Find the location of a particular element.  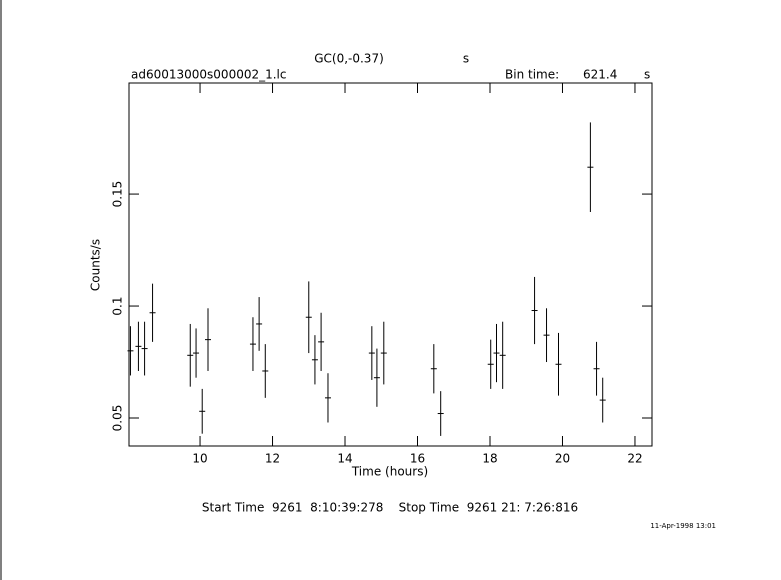

y-tick-label: 0.1 is located at coordinates (118, 305).